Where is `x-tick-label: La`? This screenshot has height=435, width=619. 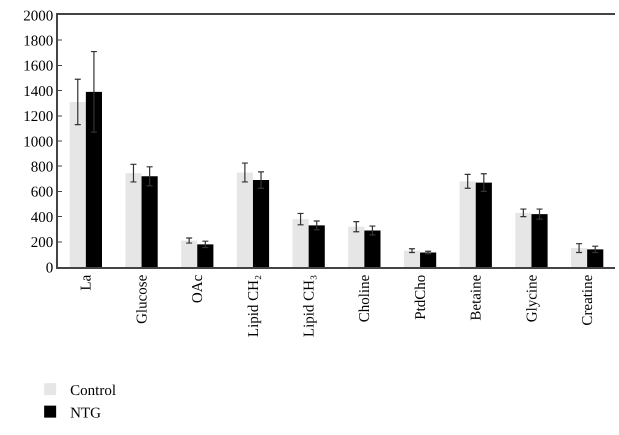 x-tick-label: La is located at coordinates (86, 282).